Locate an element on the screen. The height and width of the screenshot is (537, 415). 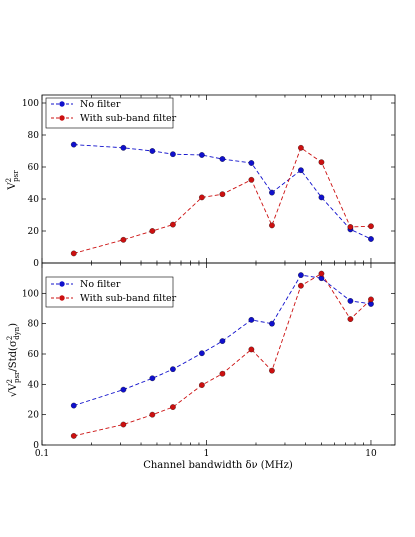
legend-top: No filter With sub-band filter is located at coordinates (111, 113).